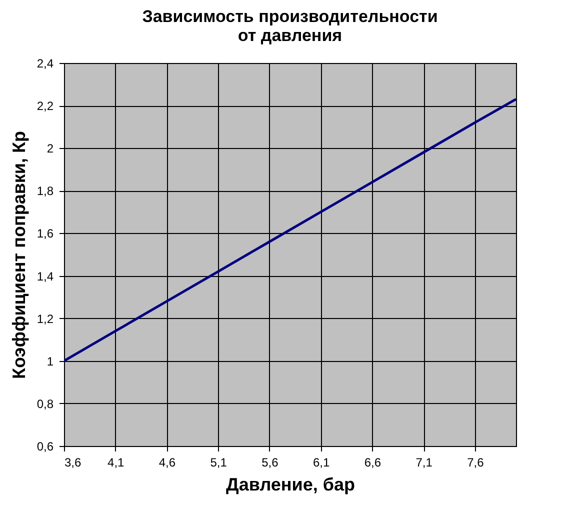 This screenshot has width=568, height=531. Describe the element at coordinates (270, 463) in the screenshot. I see `x-tick-label: 5,6` at that location.